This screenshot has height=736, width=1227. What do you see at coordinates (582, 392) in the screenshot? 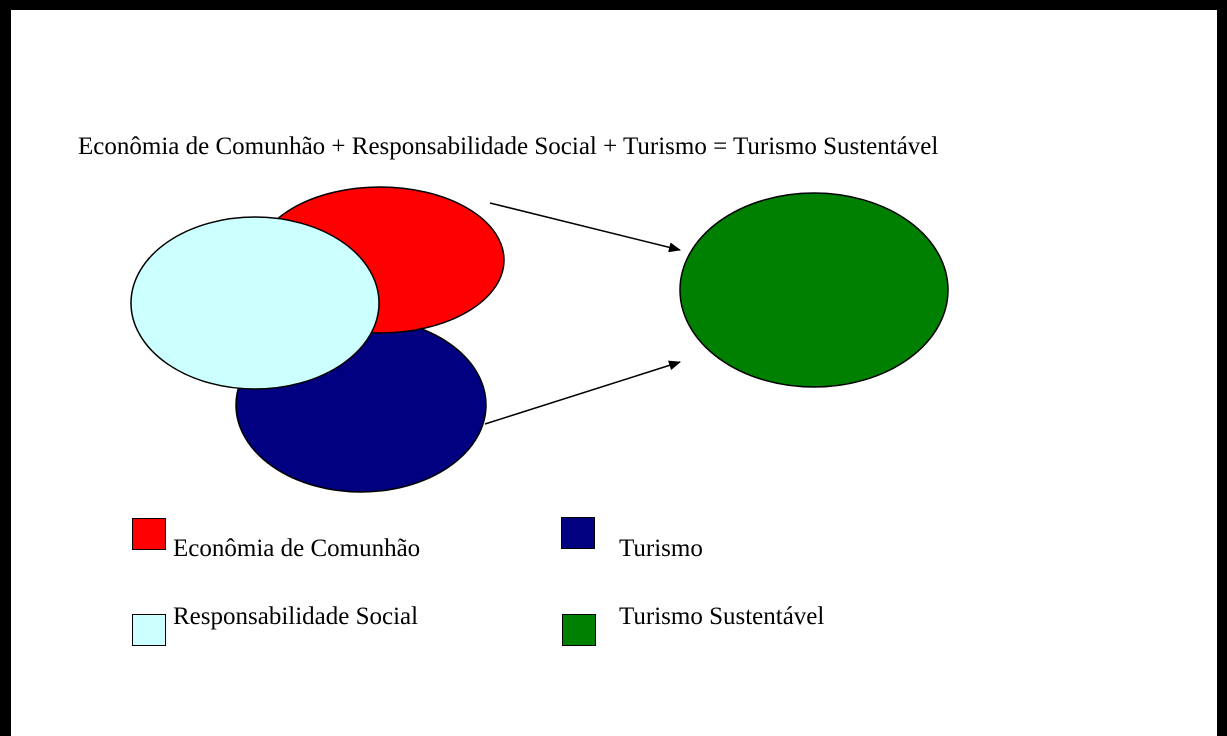
I see `arrow-turismo-to-sustentavel` at bounding box center [582, 392].